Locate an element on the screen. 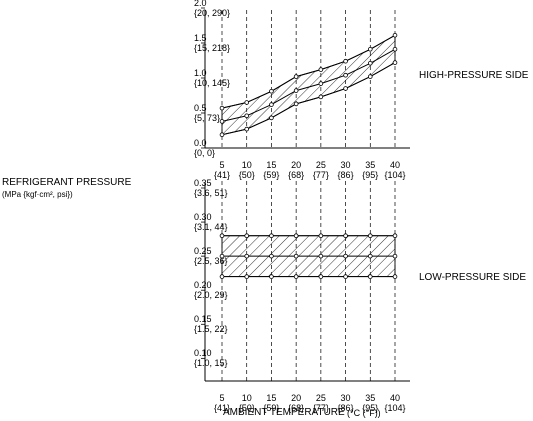 This screenshot has width=533, height=421. low-x-tick-sublabel-20: {68} is located at coordinates (296, 408).